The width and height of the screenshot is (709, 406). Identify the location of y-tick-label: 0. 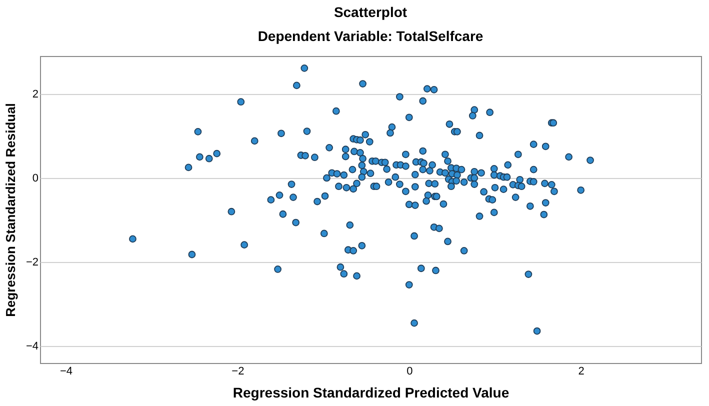
(35, 178).